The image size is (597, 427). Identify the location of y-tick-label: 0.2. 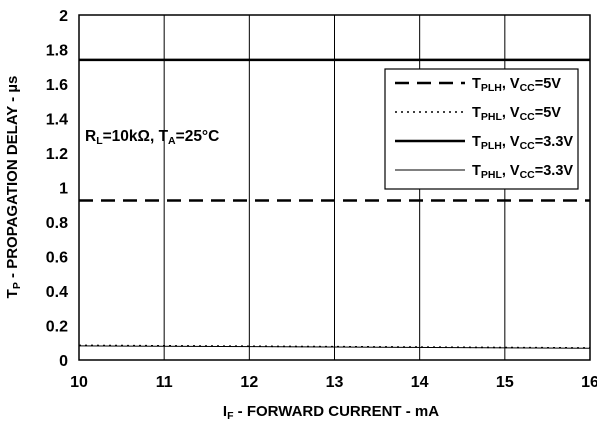
(57, 327).